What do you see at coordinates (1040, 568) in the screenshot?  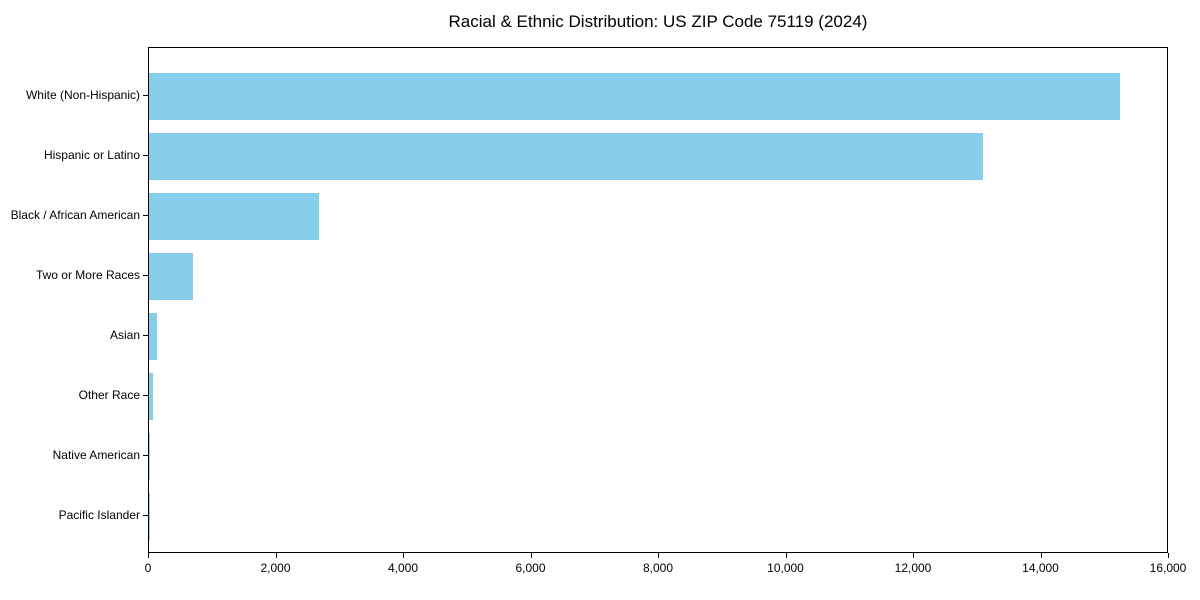 I see `x-tick-label: 14,000` at bounding box center [1040, 568].